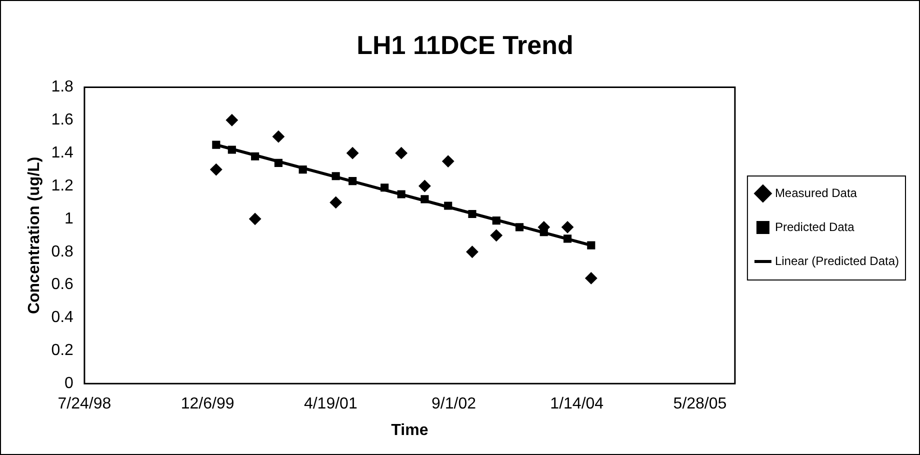 The height and width of the screenshot is (455, 920). I want to click on y-tick-label: 1.8, so click(62, 87).